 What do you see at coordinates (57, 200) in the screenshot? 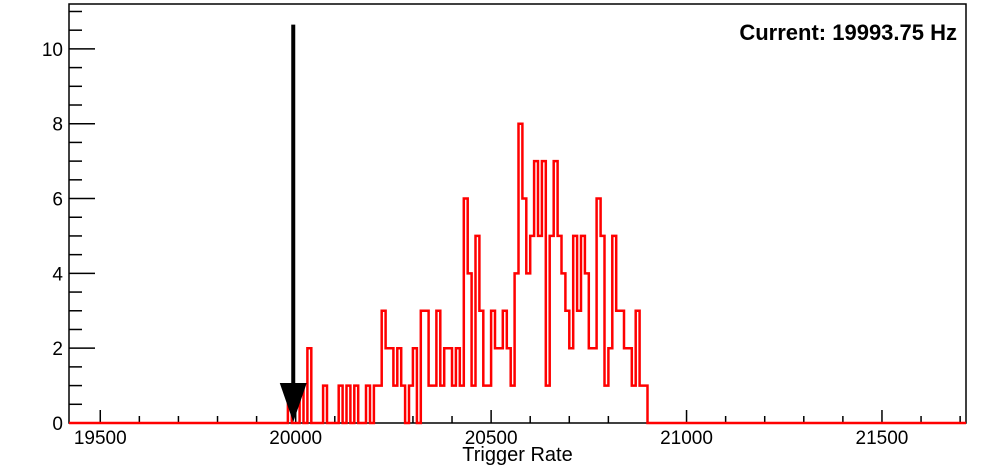
I see `y-tick-label: 6` at bounding box center [57, 200].